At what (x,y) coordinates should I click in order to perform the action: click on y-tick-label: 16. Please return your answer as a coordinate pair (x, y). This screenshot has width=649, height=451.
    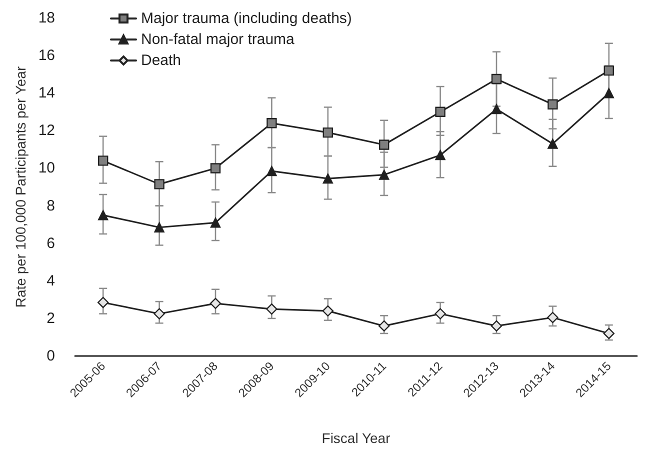
    Looking at the image, I should click on (46, 55).